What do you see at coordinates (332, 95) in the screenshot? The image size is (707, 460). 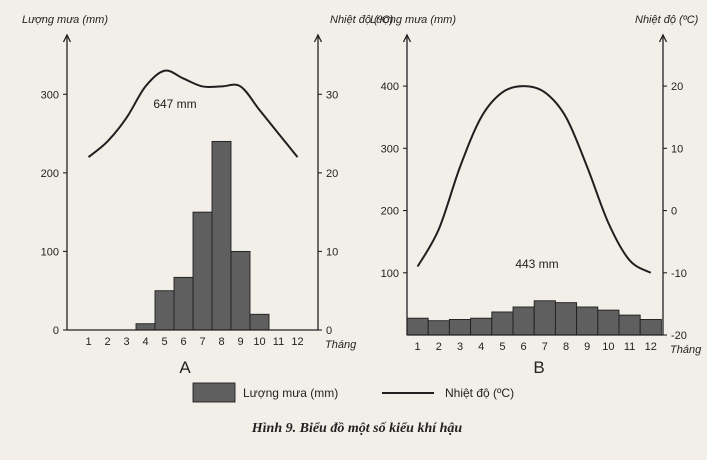 I see `y2-tick-label: 30` at bounding box center [332, 95].